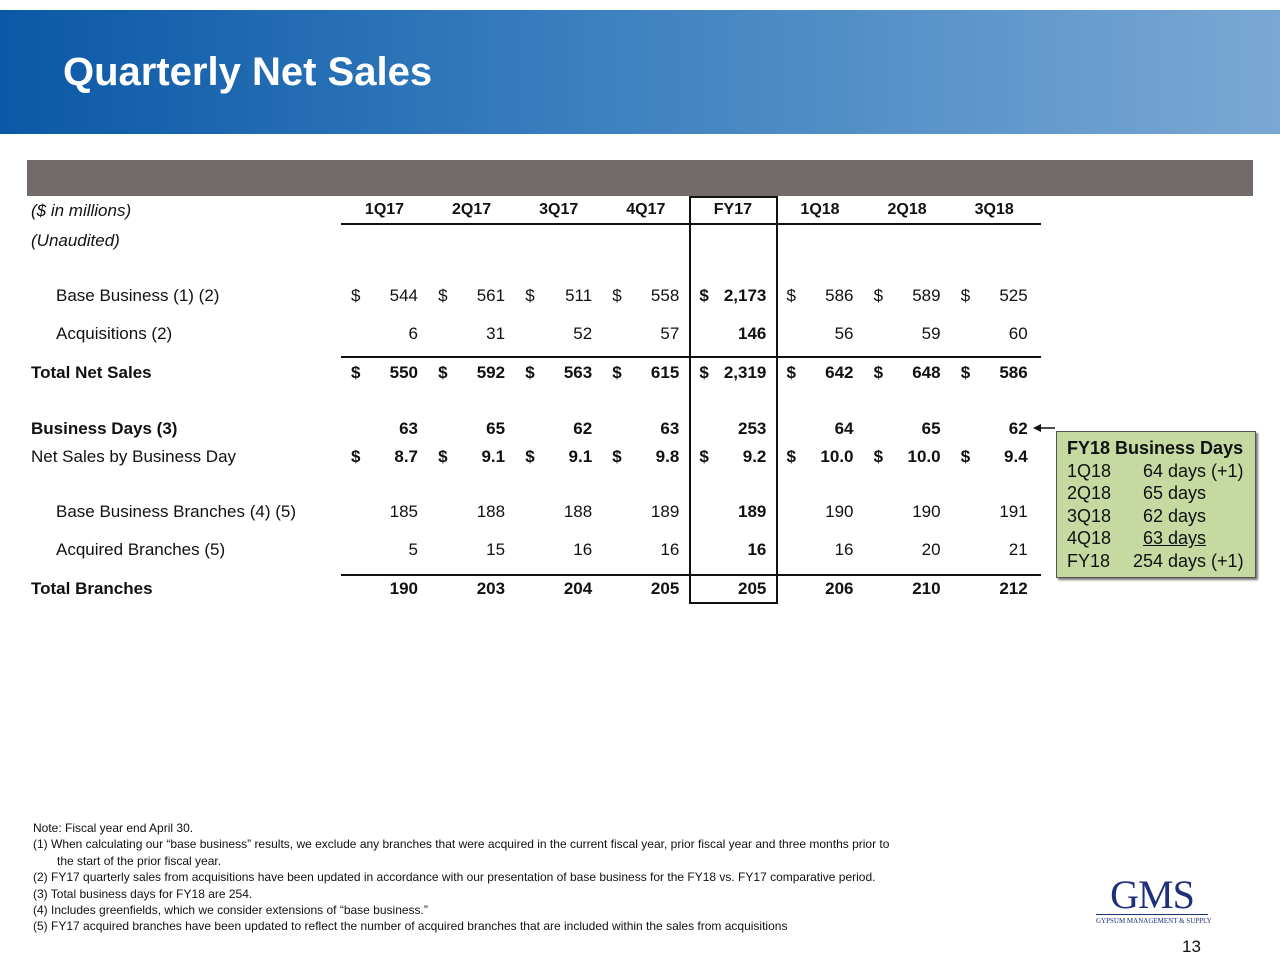  What do you see at coordinates (640, 550) in the screenshot?
I see `table-row: Acquired Branches (5) 5 15 16 16 16 16 20 21` at bounding box center [640, 550].